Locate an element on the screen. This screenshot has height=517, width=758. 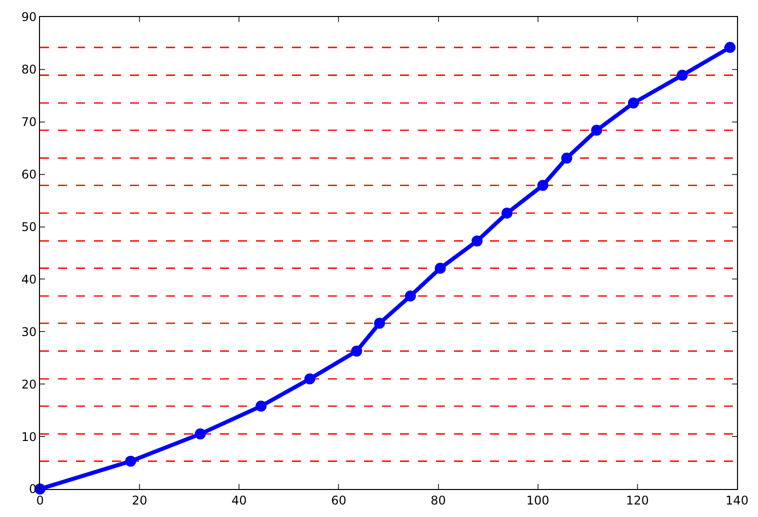
y-tick-label: 20 is located at coordinates (29, 384).